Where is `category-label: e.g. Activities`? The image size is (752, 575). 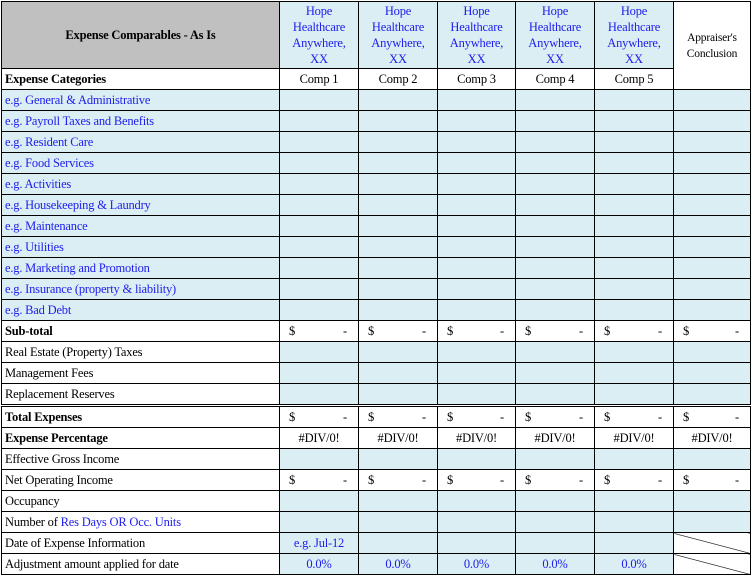
category-label: e.g. Activities is located at coordinates (140, 184).